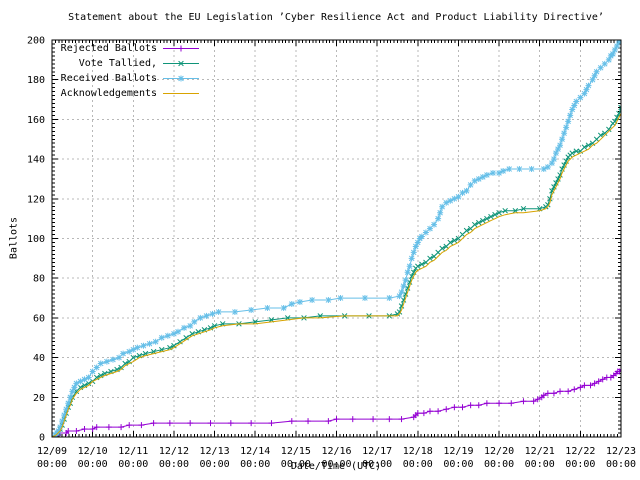  I want to click on x-tick-label-date: 12/16, so click(336, 451).